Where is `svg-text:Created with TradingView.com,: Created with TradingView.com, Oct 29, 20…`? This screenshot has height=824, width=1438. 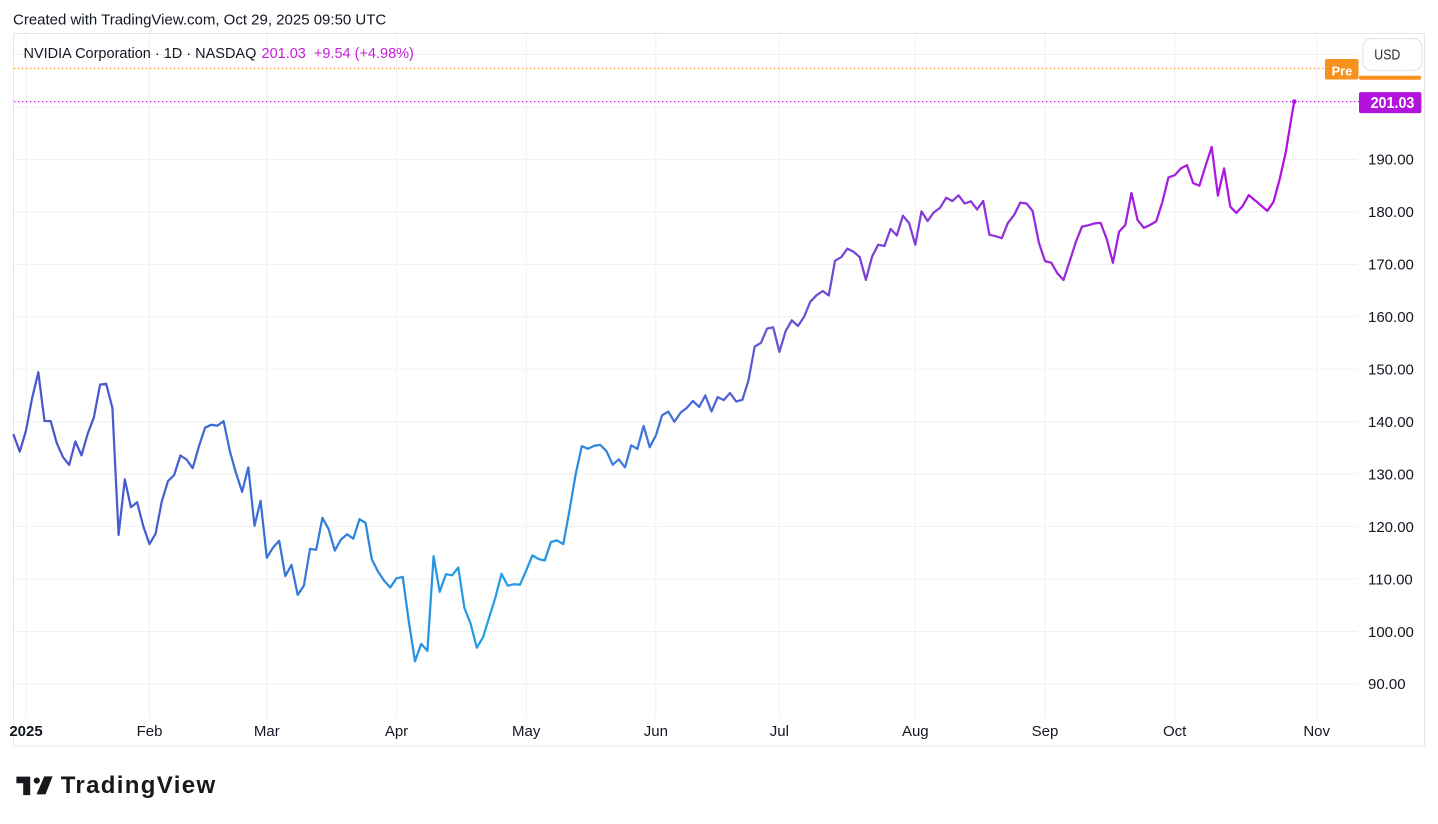 svg-text:Created with TradingView.com,: Created with TradingView.com, Oct 29, 20… is located at coordinates (199, 20).